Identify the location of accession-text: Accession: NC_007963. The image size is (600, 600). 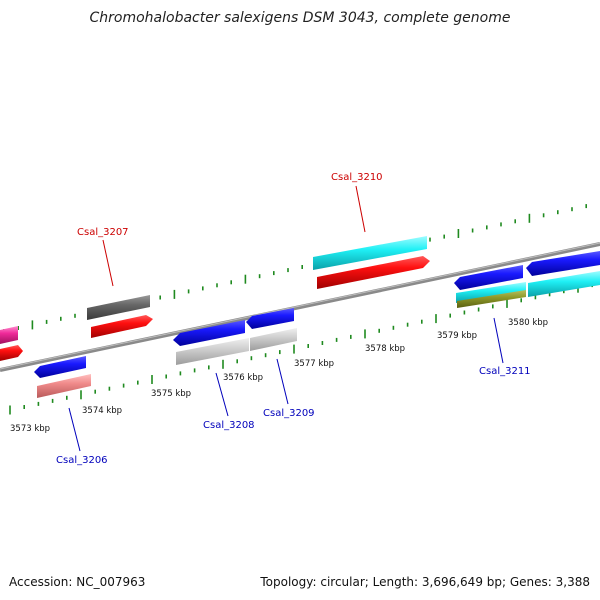
(77, 582).